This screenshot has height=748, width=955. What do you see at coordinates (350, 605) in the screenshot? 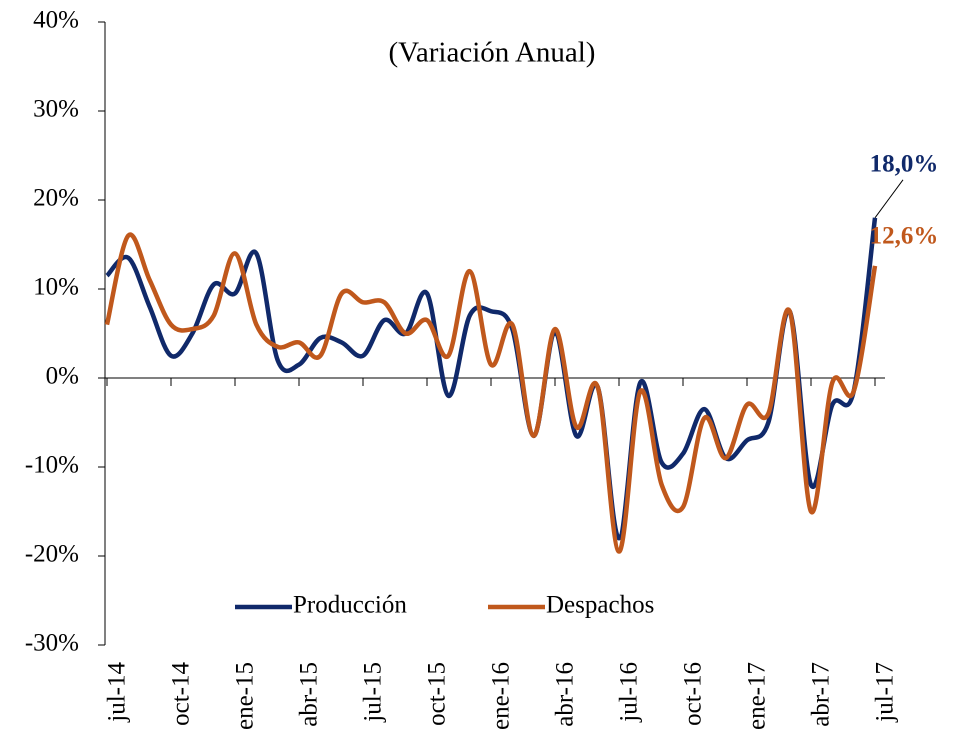
I see `legend-label: Producción` at bounding box center [350, 605].